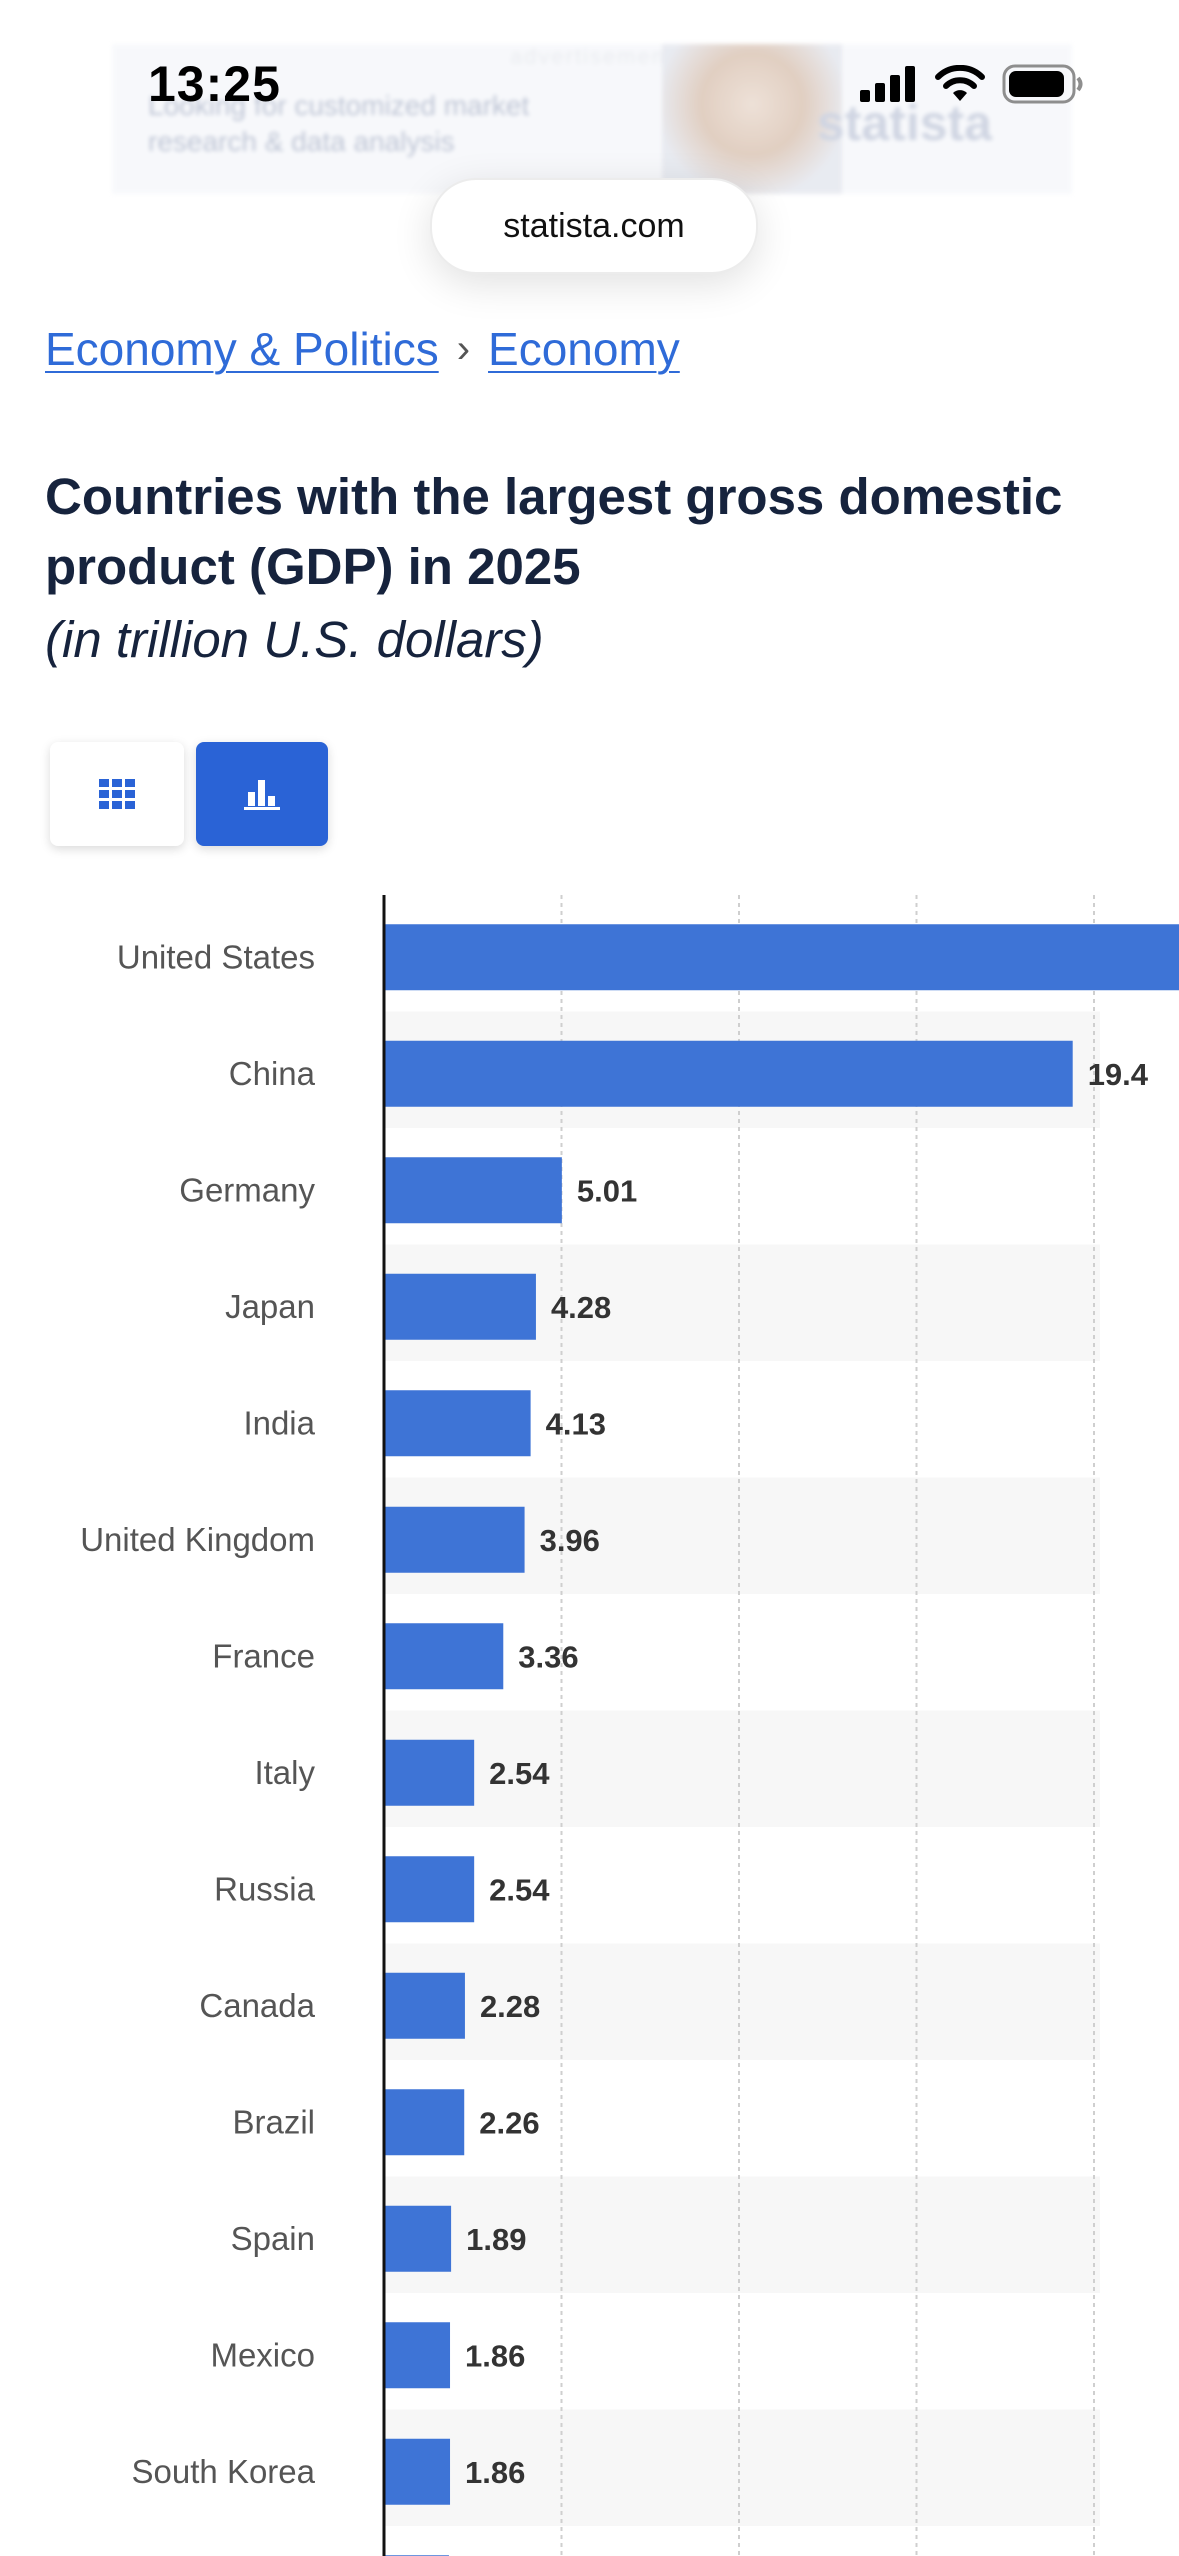  What do you see at coordinates (960, 83) in the screenshot?
I see `wifi-icon` at bounding box center [960, 83].